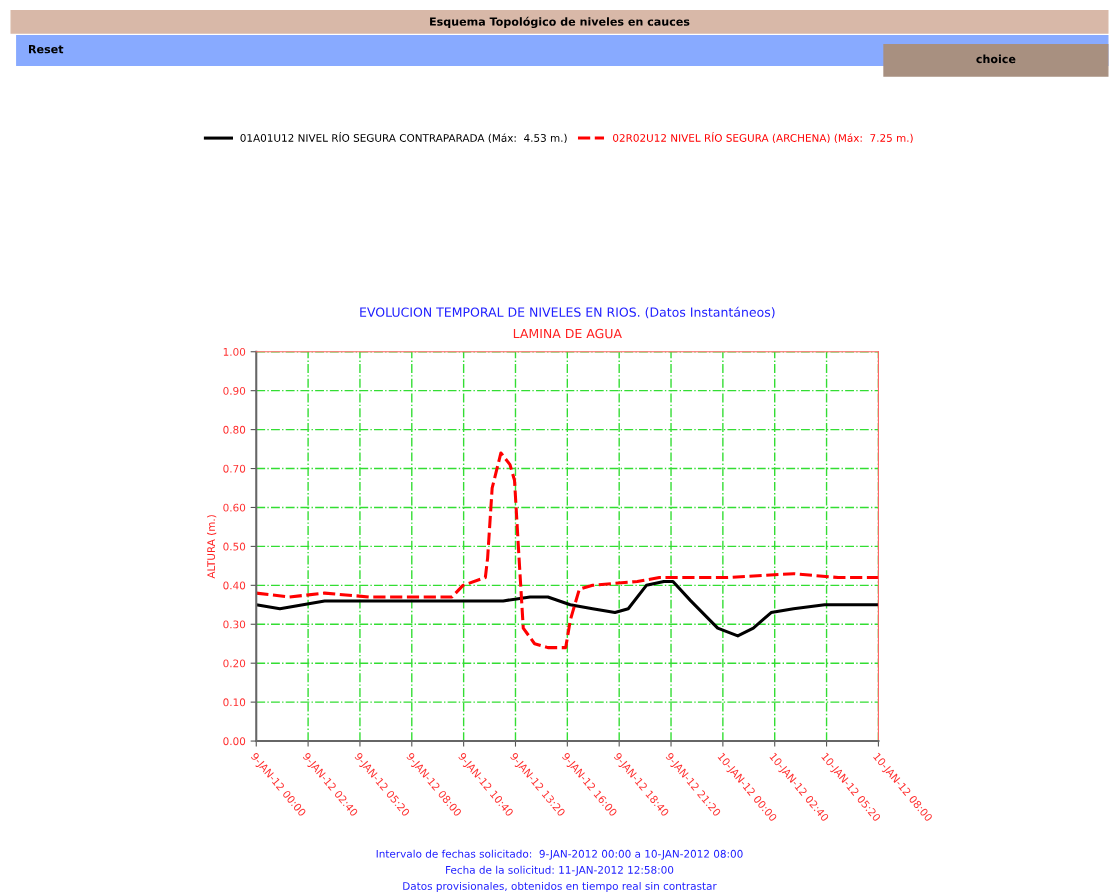  What do you see at coordinates (234, 741) in the screenshot?
I see `y-tick-label: 0.00` at bounding box center [234, 741].